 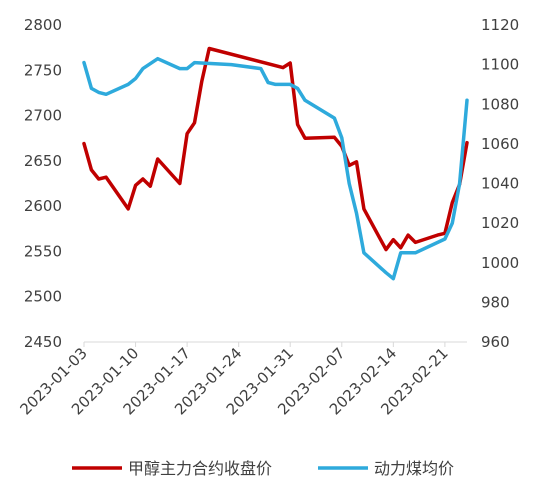 What do you see at coordinates (500, 144) in the screenshot?
I see `y-right-tick-label: 1060` at bounding box center [500, 144].